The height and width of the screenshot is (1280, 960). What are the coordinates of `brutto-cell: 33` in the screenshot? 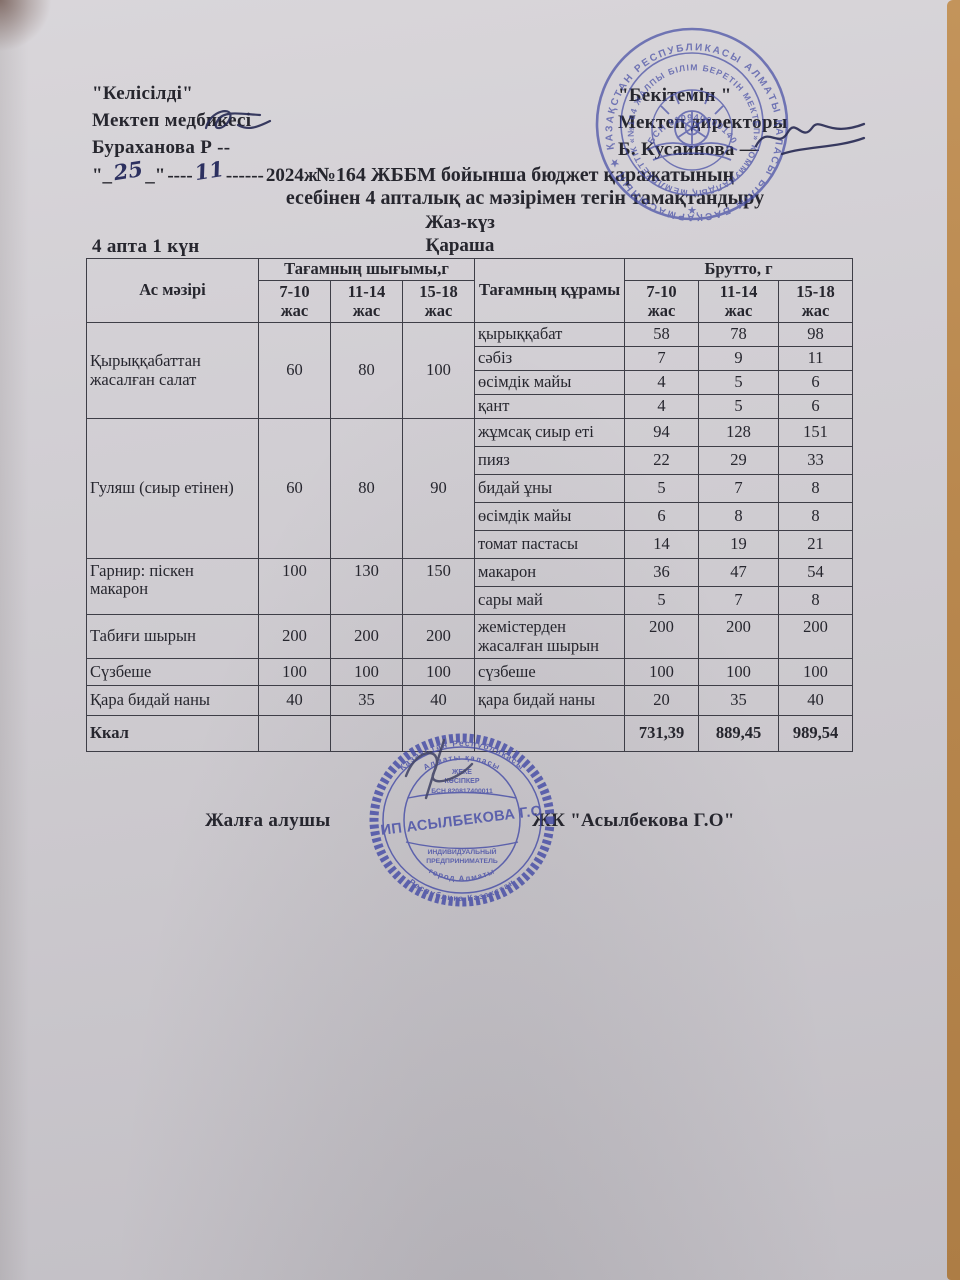 It's located at (816, 460).